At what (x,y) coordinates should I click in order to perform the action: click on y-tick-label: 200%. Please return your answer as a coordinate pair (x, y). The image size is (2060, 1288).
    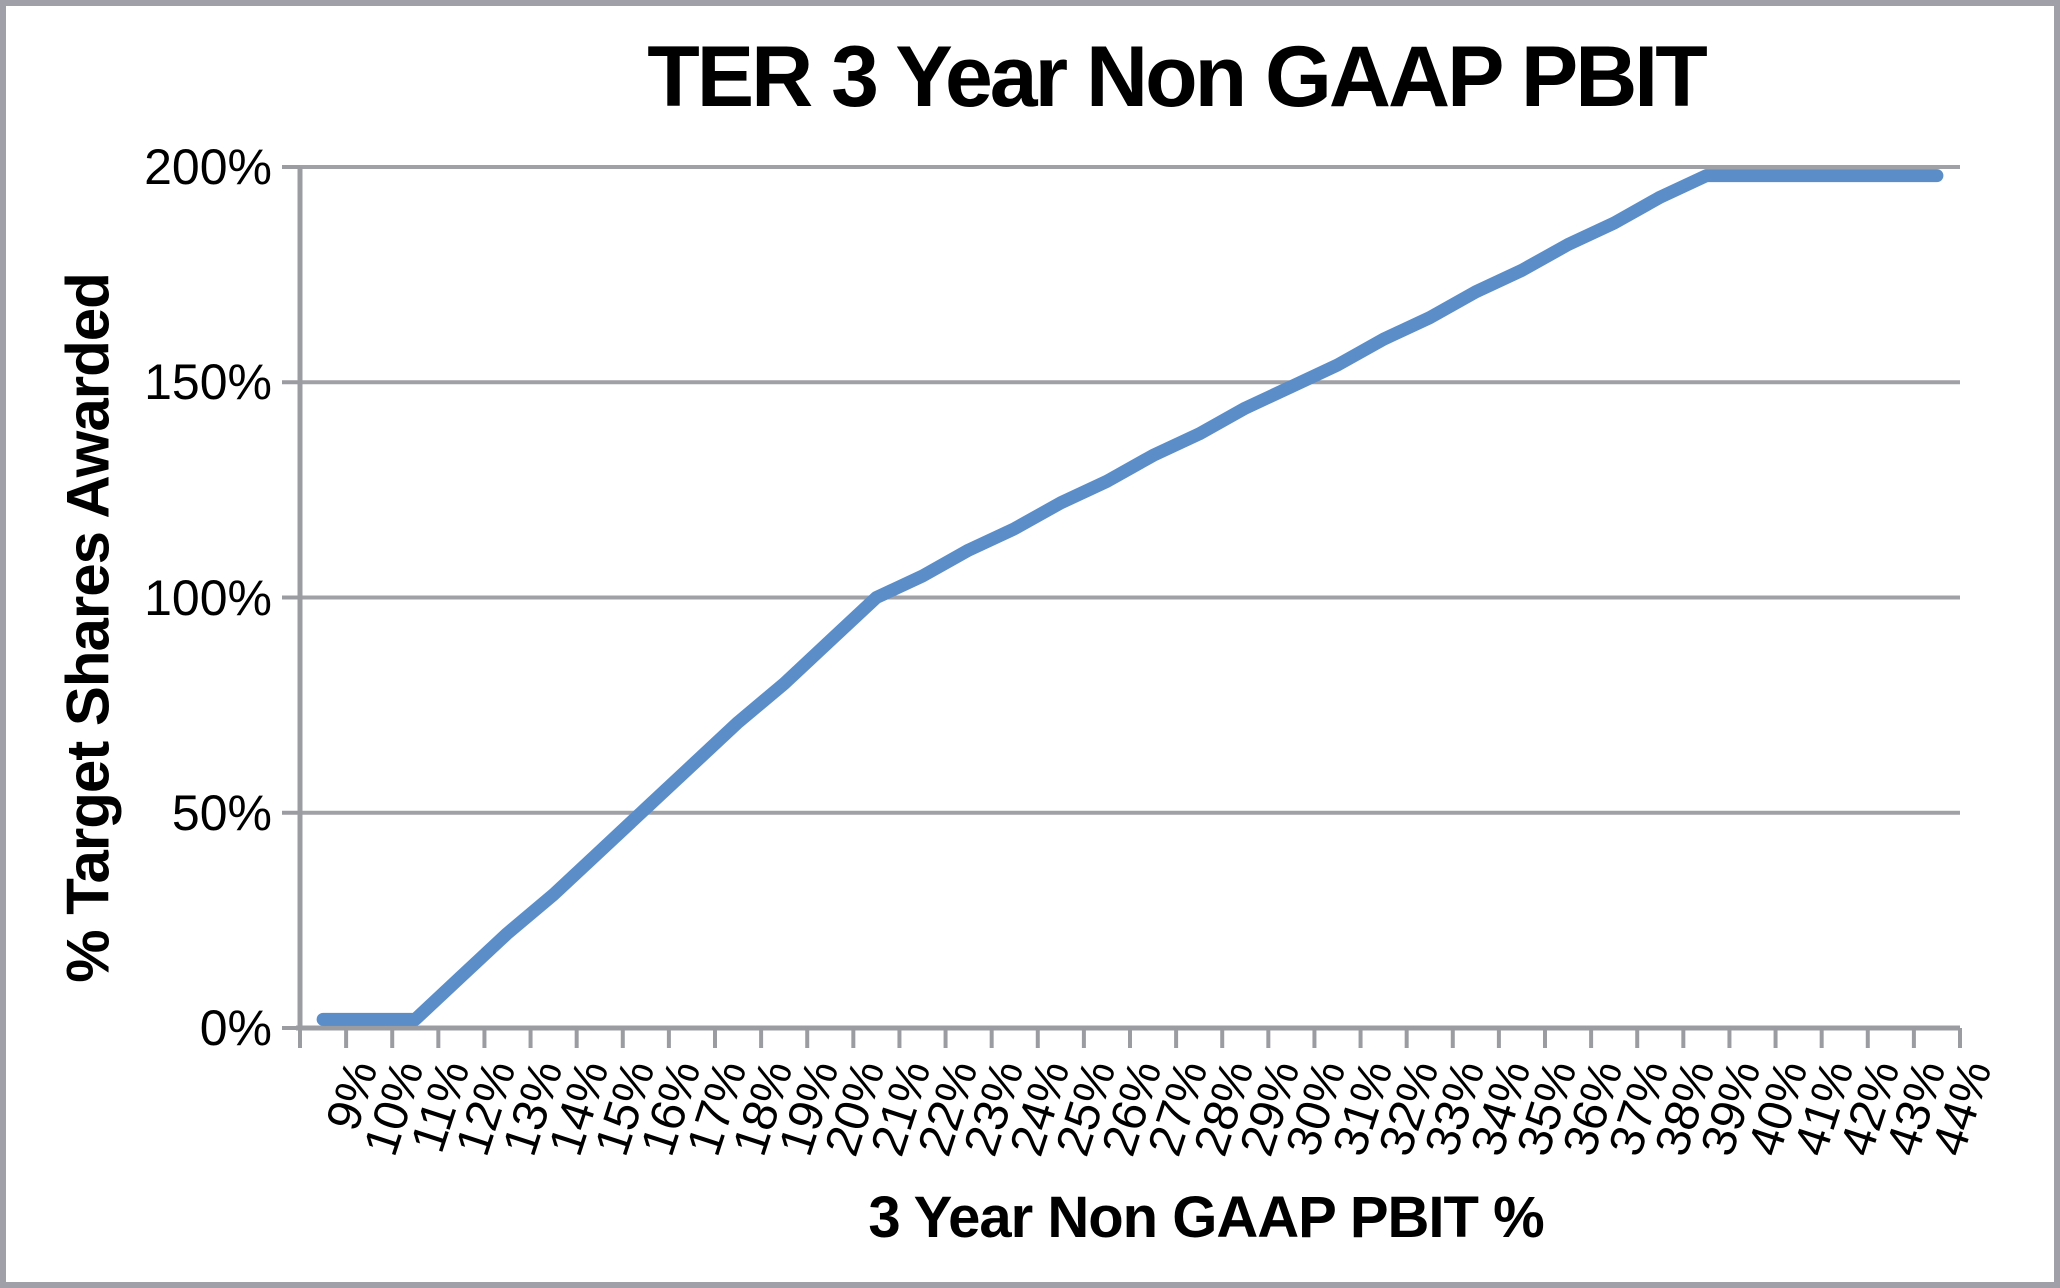
    Looking at the image, I should click on (208, 167).